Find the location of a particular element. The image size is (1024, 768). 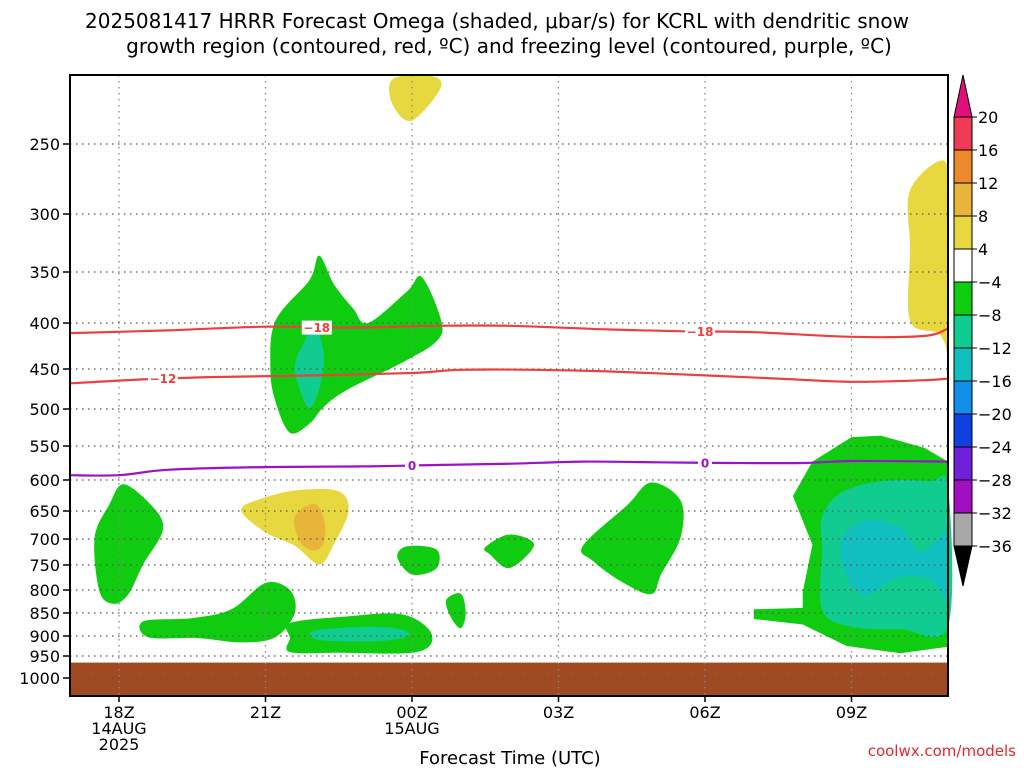

omega-neg12-right is located at coordinates (895, 564).